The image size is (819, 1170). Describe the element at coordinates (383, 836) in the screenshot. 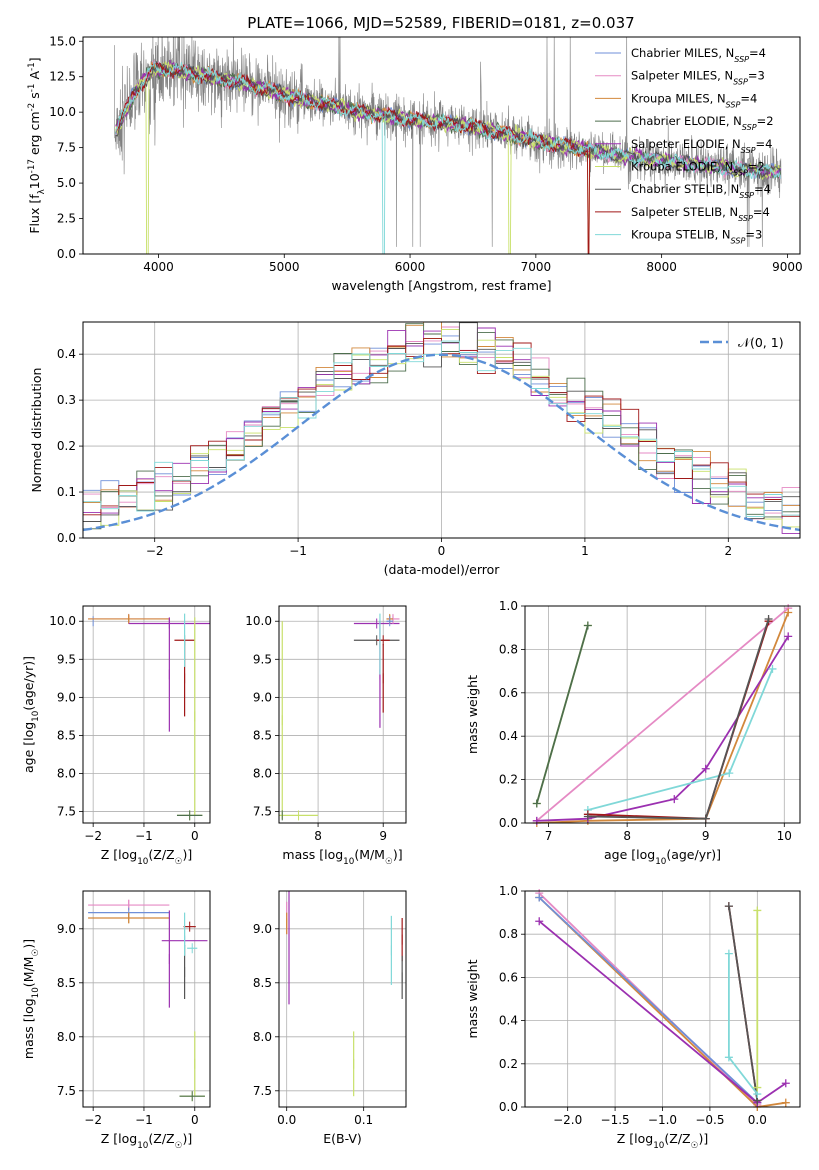

I see `x-tick-label: 9` at that location.